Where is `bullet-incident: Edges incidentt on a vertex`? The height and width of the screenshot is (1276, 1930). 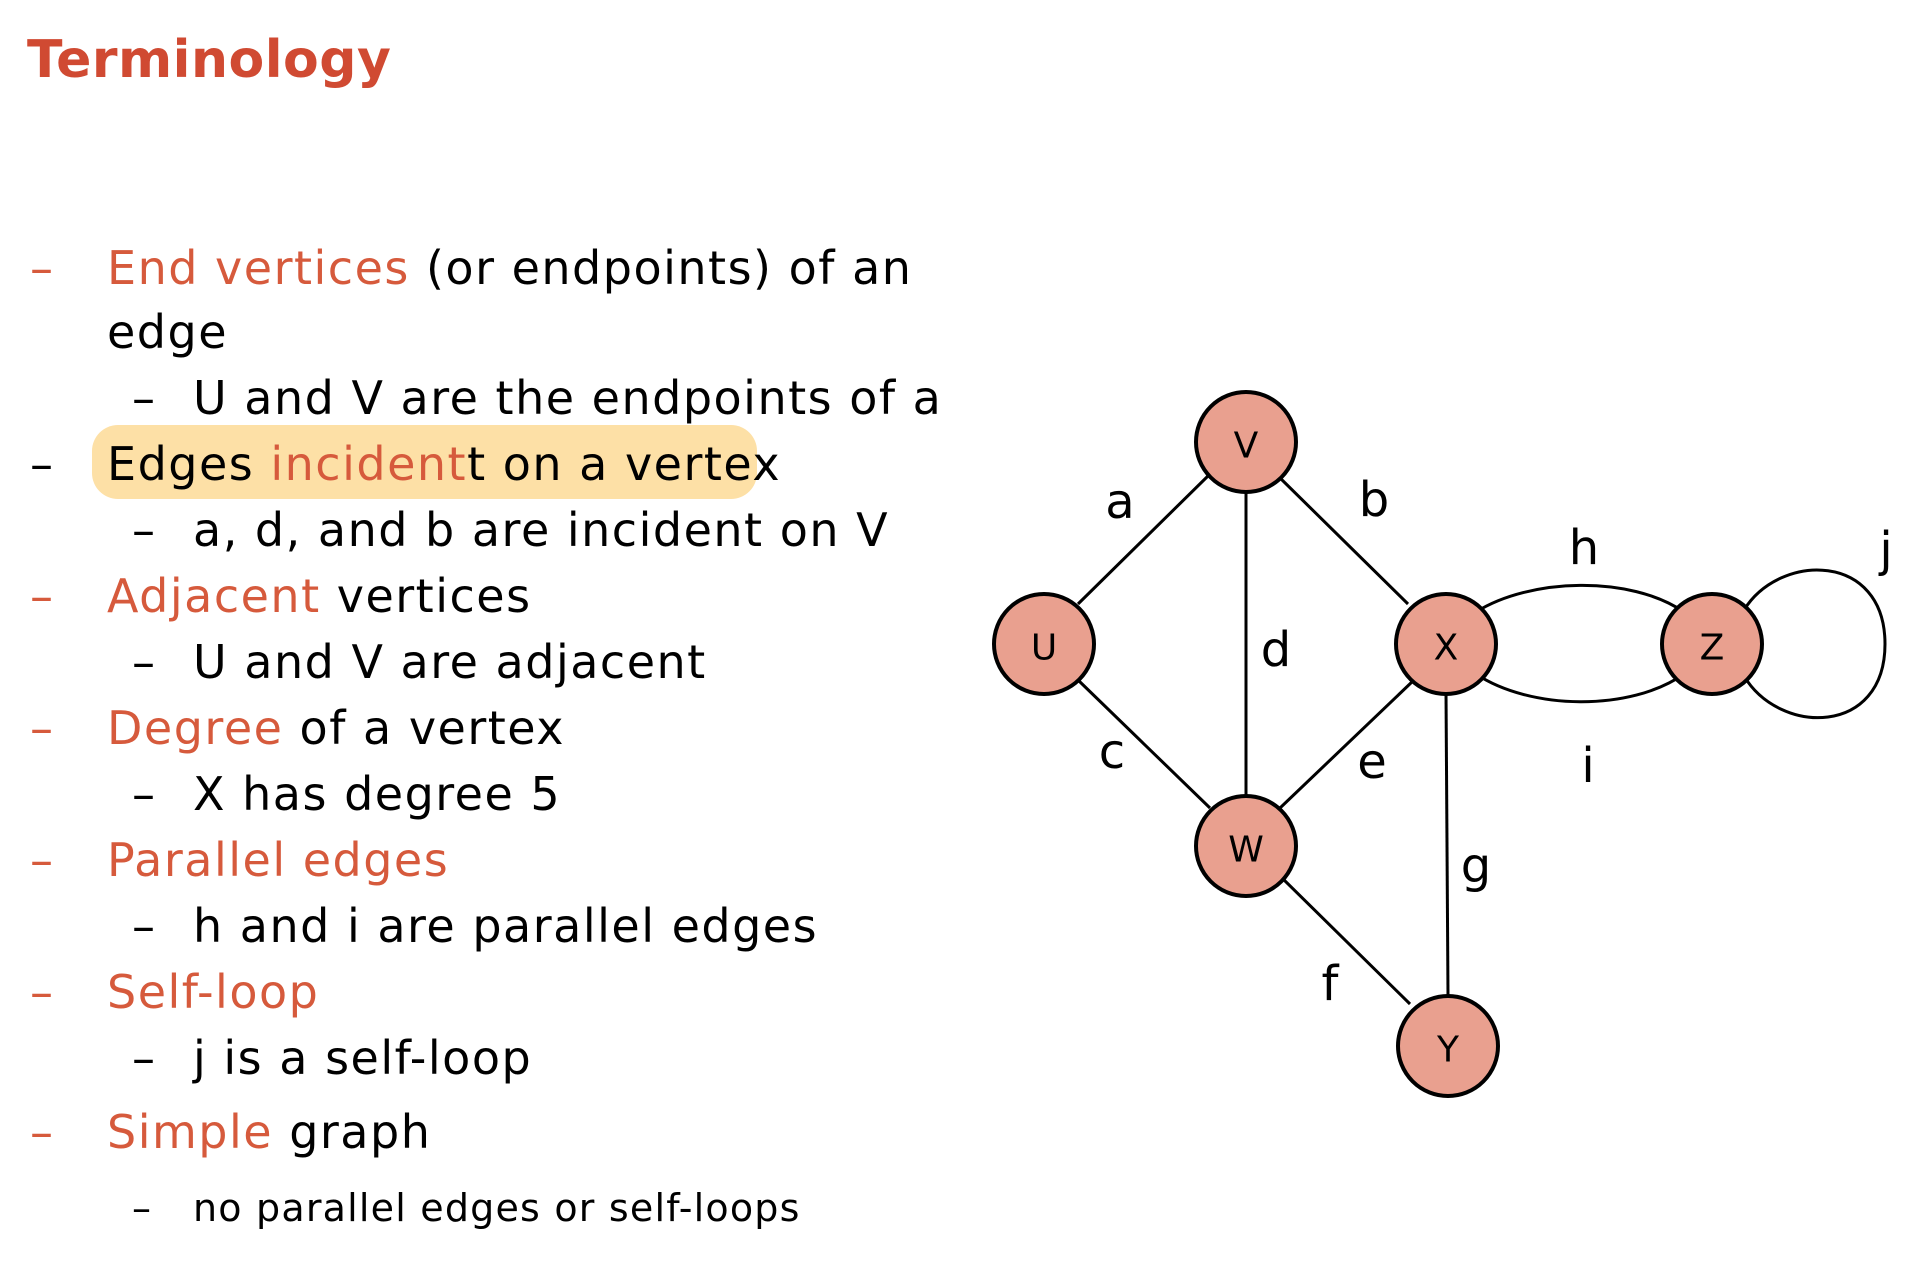 bullet-incident: Edges incidentt on a vertex is located at coordinates (444, 464).